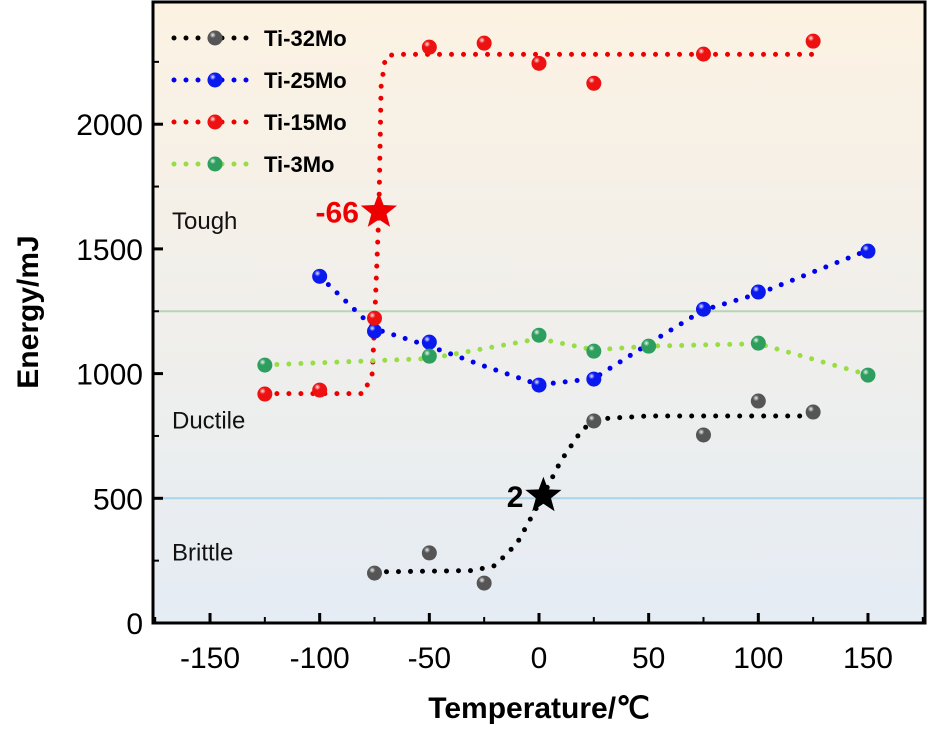  What do you see at coordinates (109, 375) in the screenshot?
I see `y-tick-label: 1000` at bounding box center [109, 375].